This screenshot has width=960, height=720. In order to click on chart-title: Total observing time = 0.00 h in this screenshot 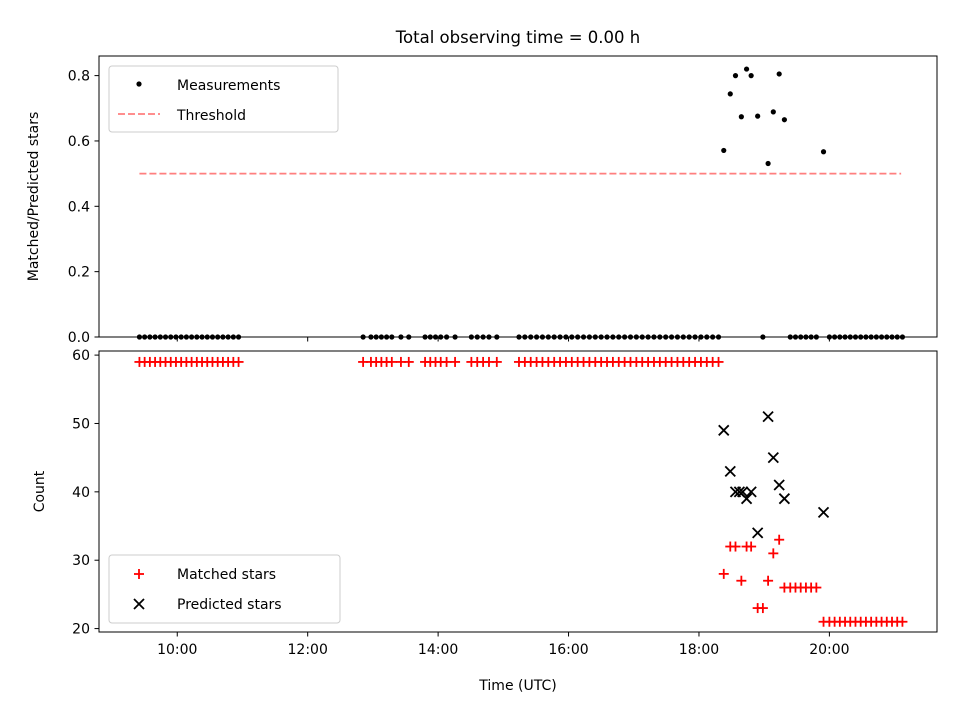, I will do `click(517, 37)`.